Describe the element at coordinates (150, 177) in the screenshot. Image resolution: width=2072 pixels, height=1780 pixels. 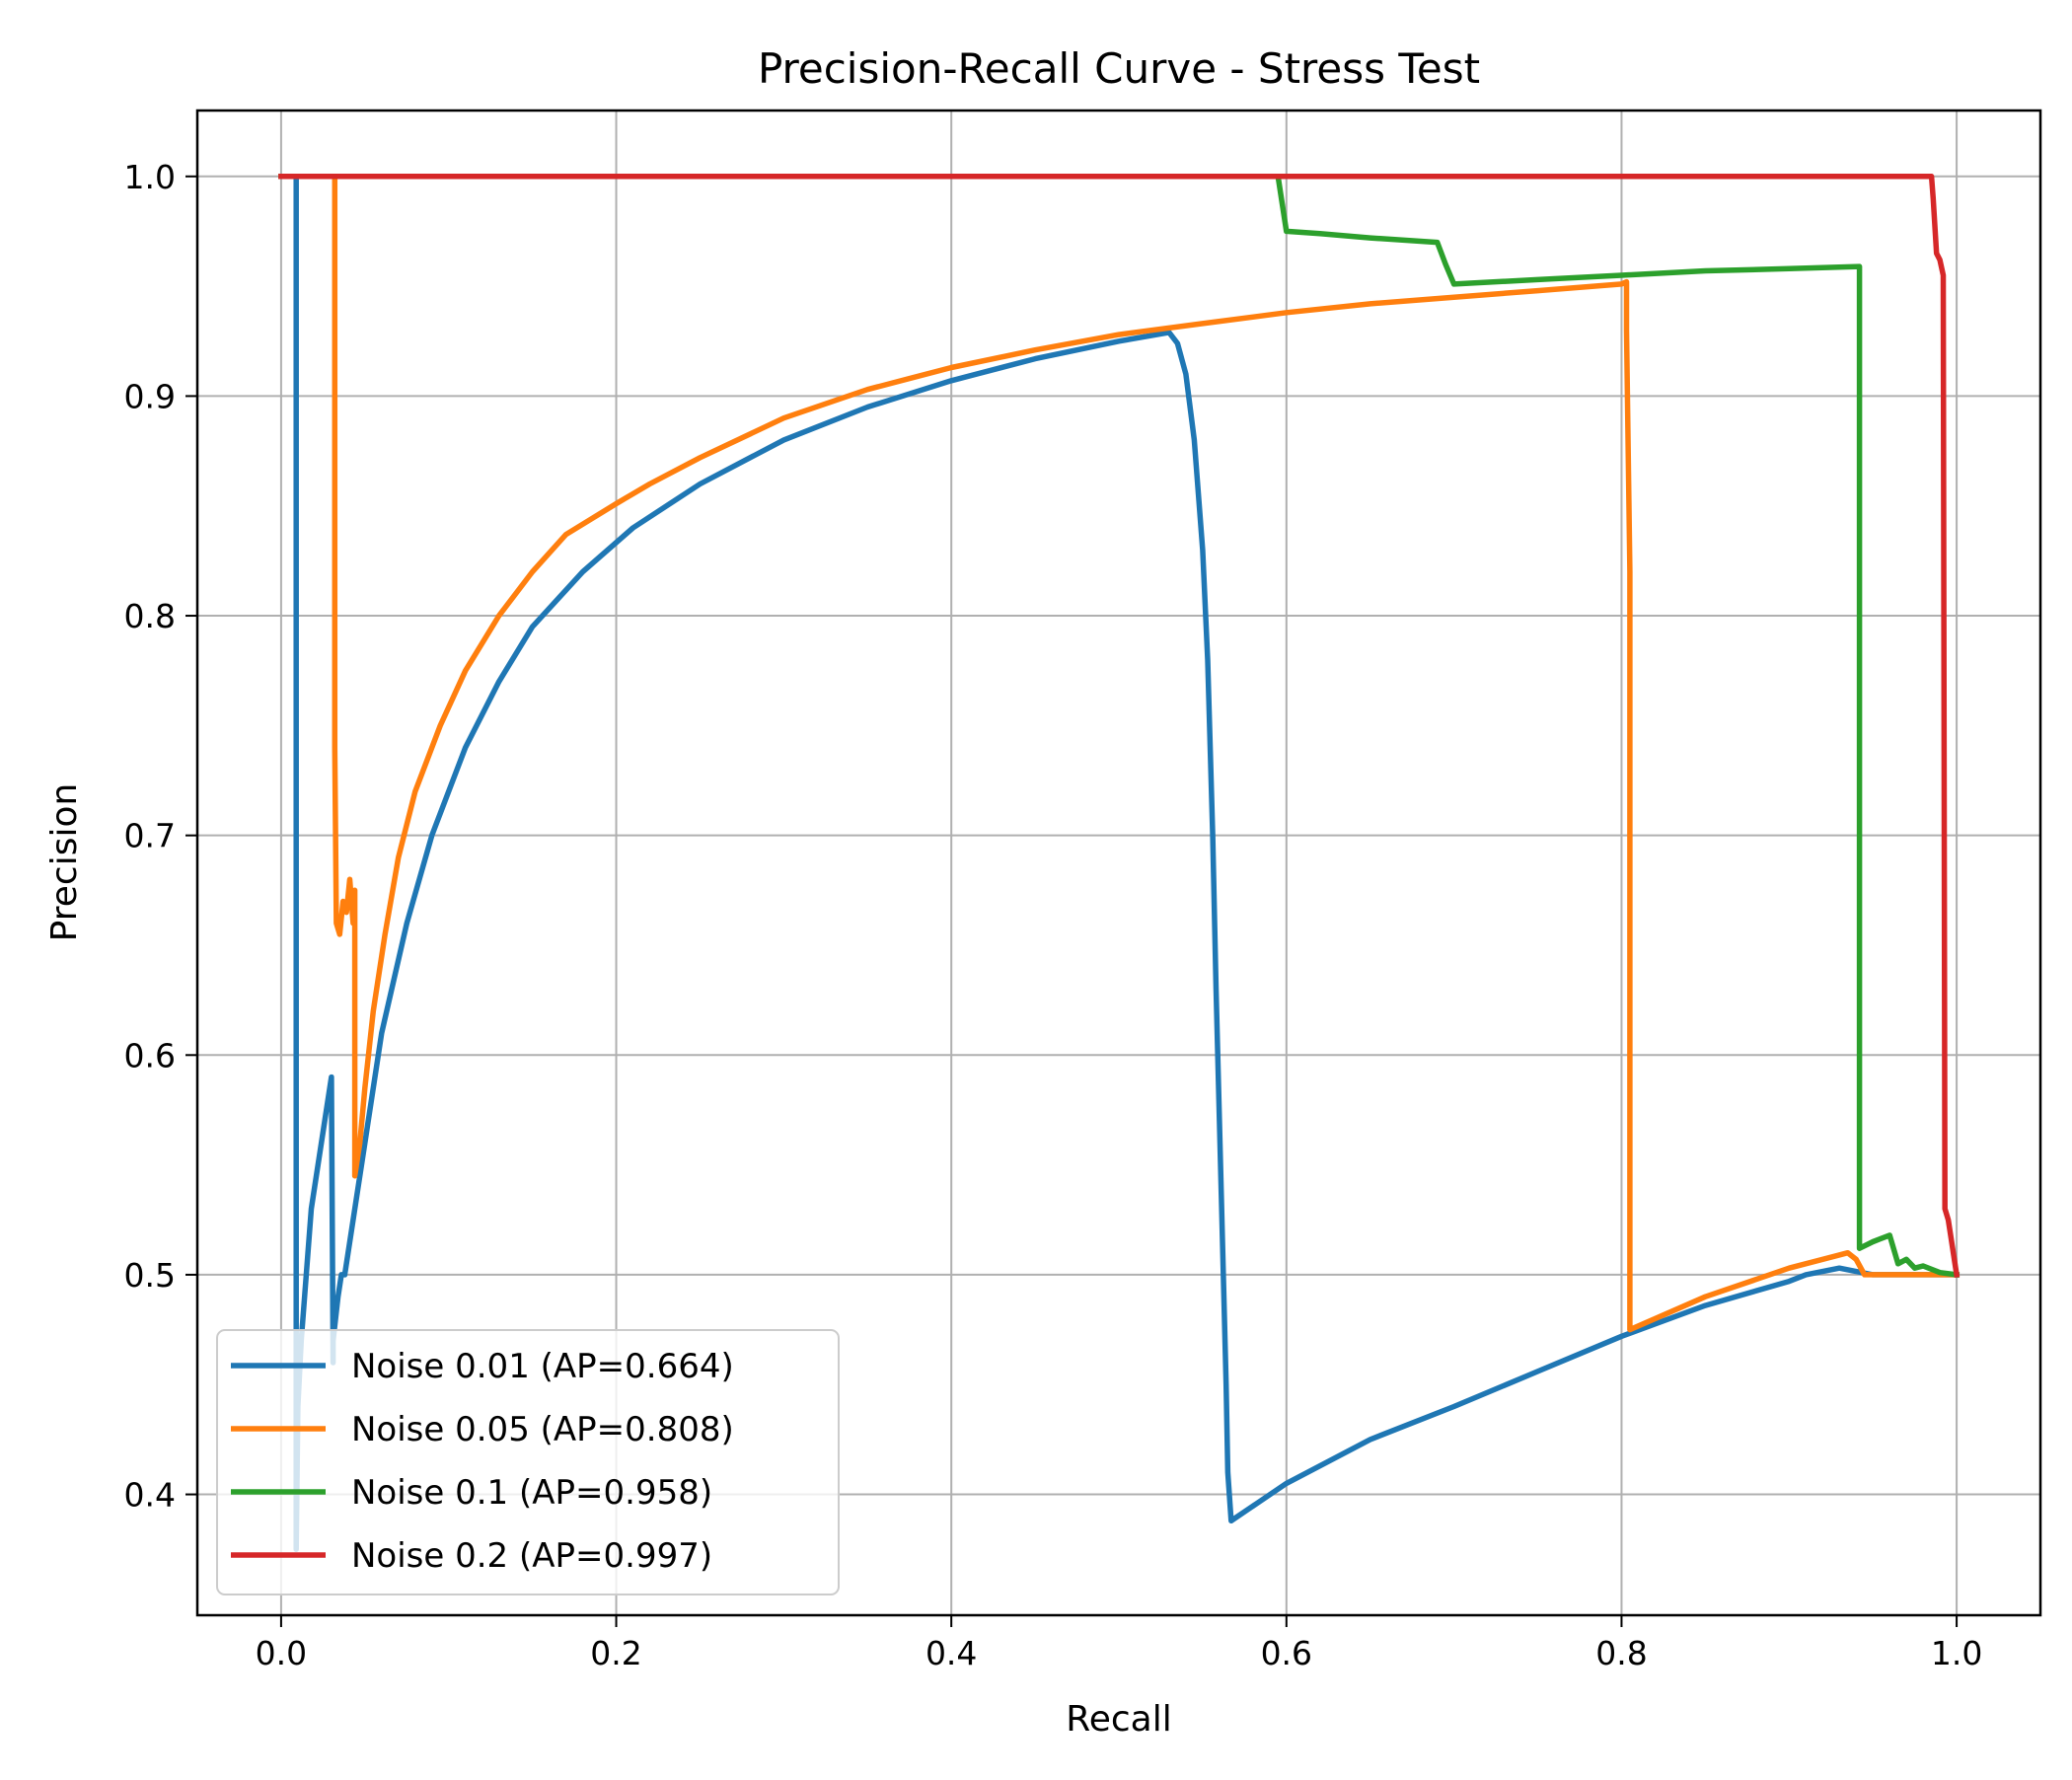
I see `y-tick-label: 1.0` at that location.